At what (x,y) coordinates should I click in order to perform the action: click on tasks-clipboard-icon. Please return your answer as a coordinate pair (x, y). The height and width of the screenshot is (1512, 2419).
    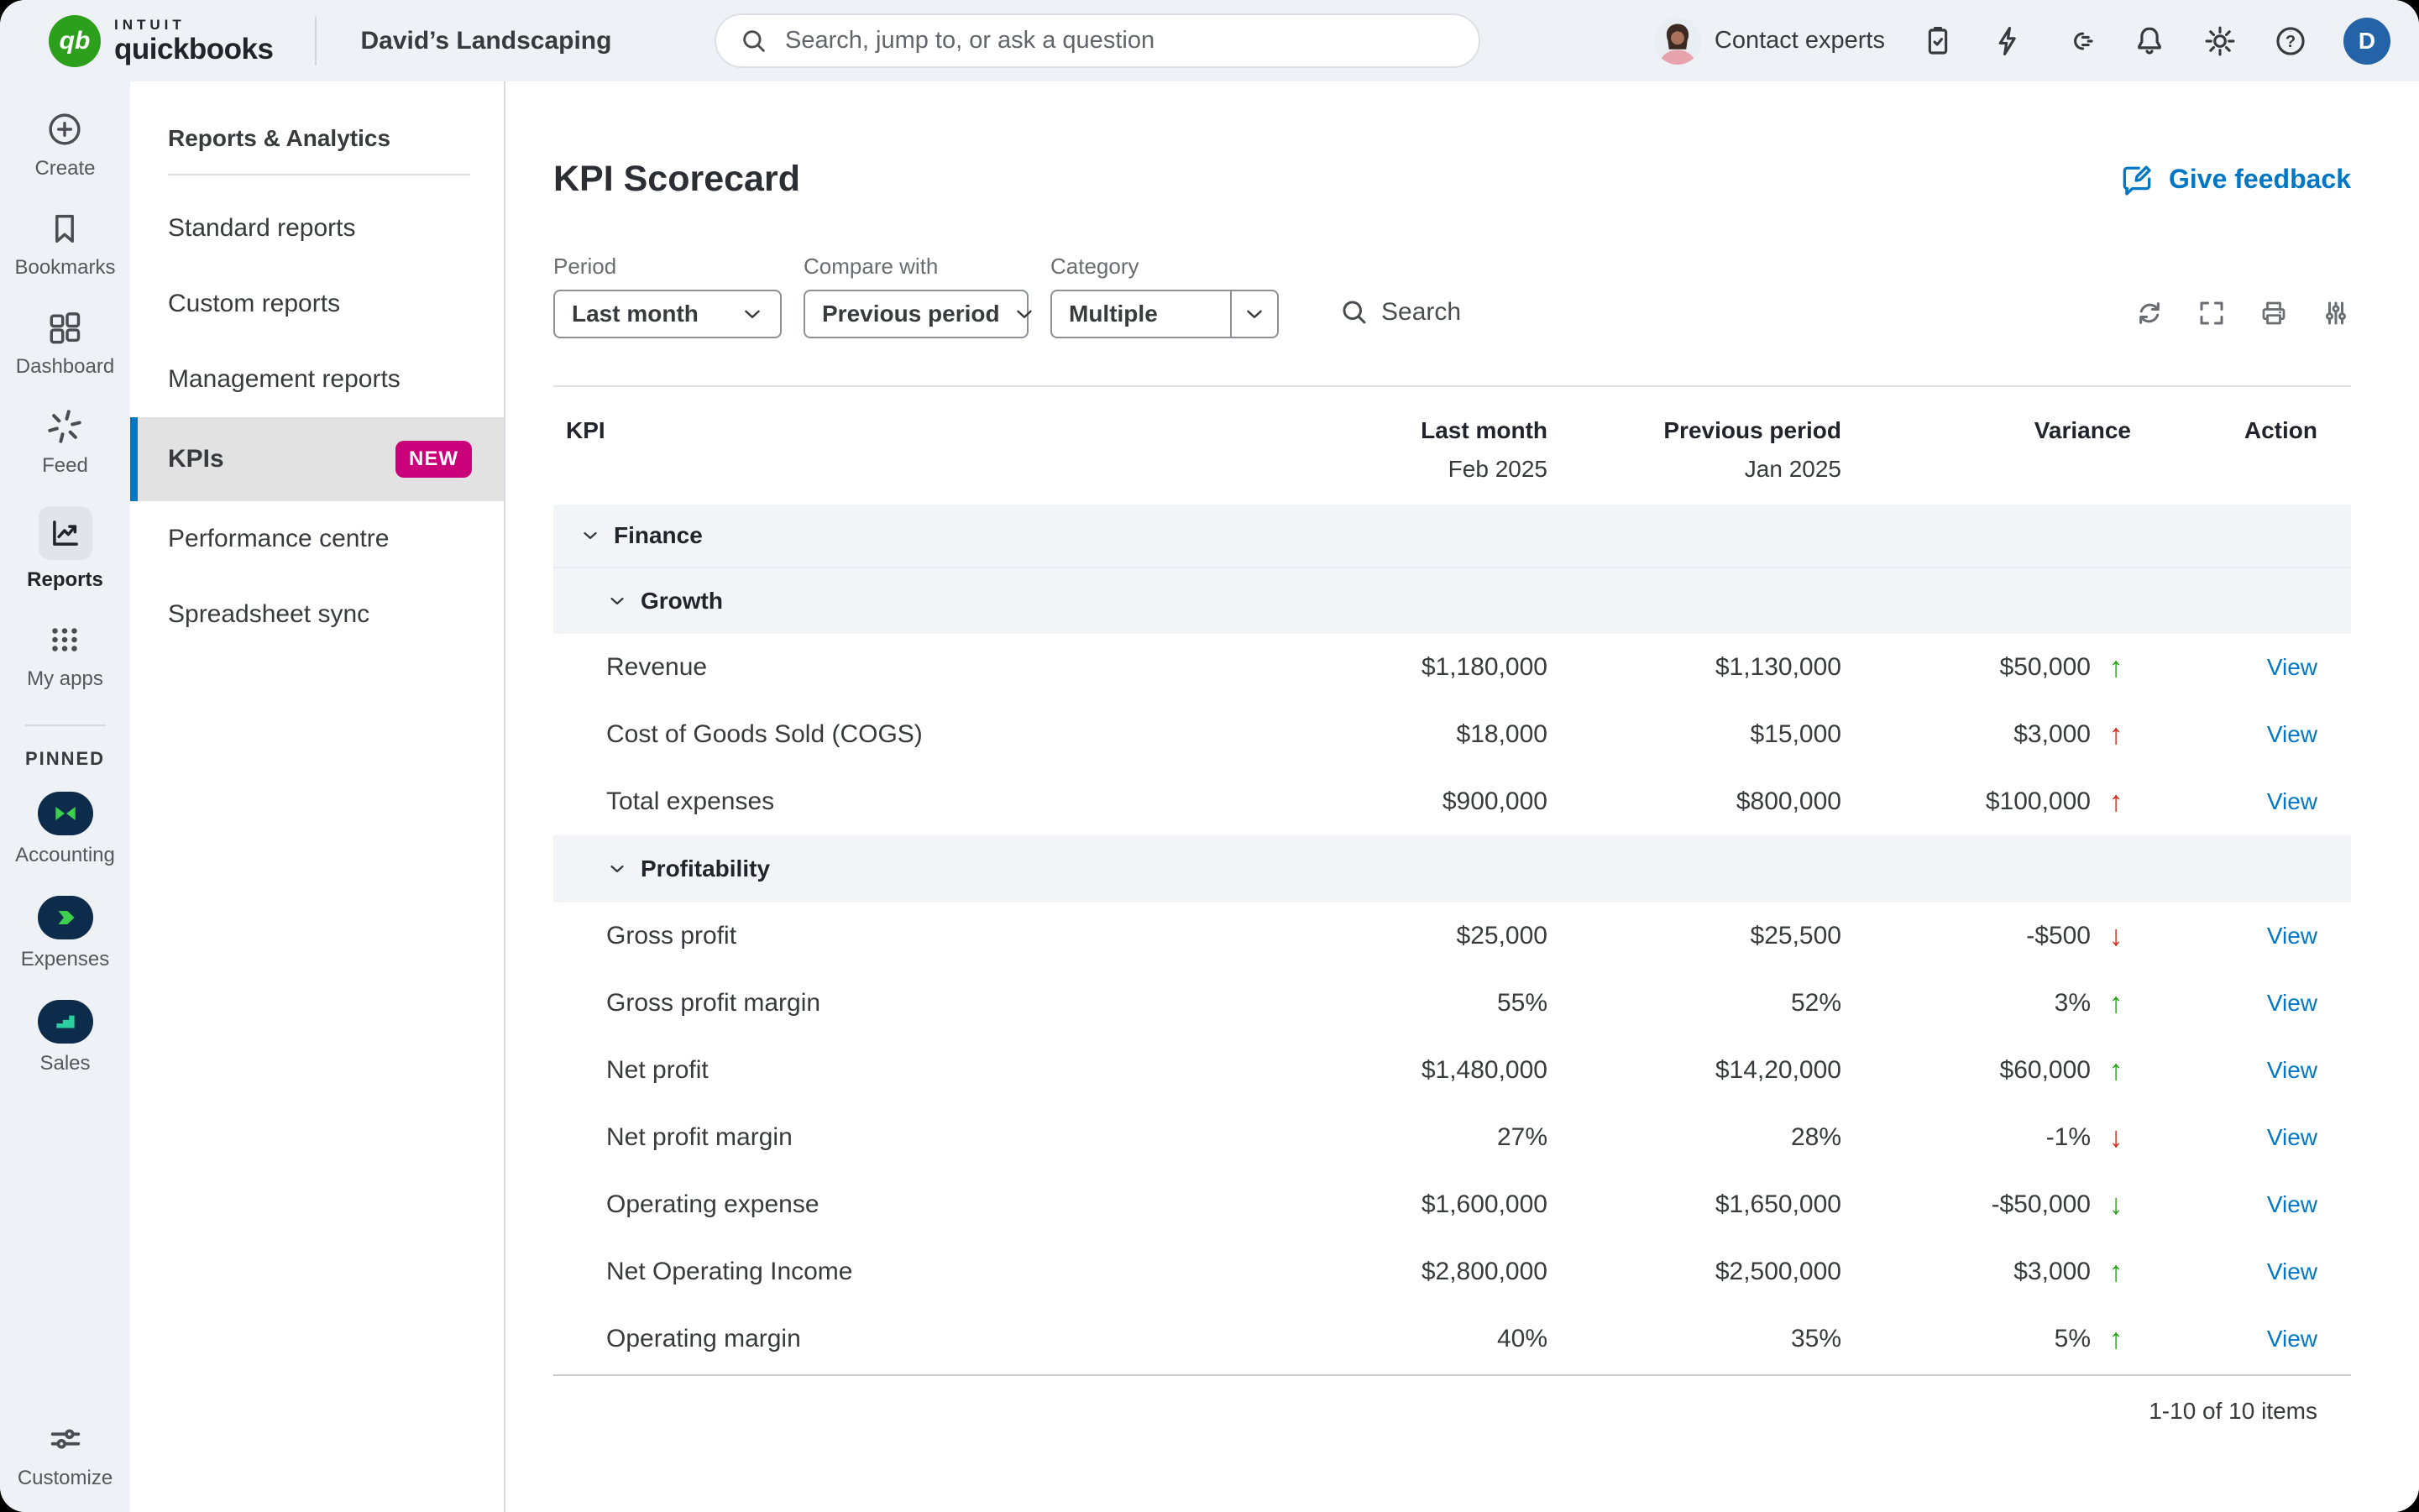
    Looking at the image, I should click on (1938, 41).